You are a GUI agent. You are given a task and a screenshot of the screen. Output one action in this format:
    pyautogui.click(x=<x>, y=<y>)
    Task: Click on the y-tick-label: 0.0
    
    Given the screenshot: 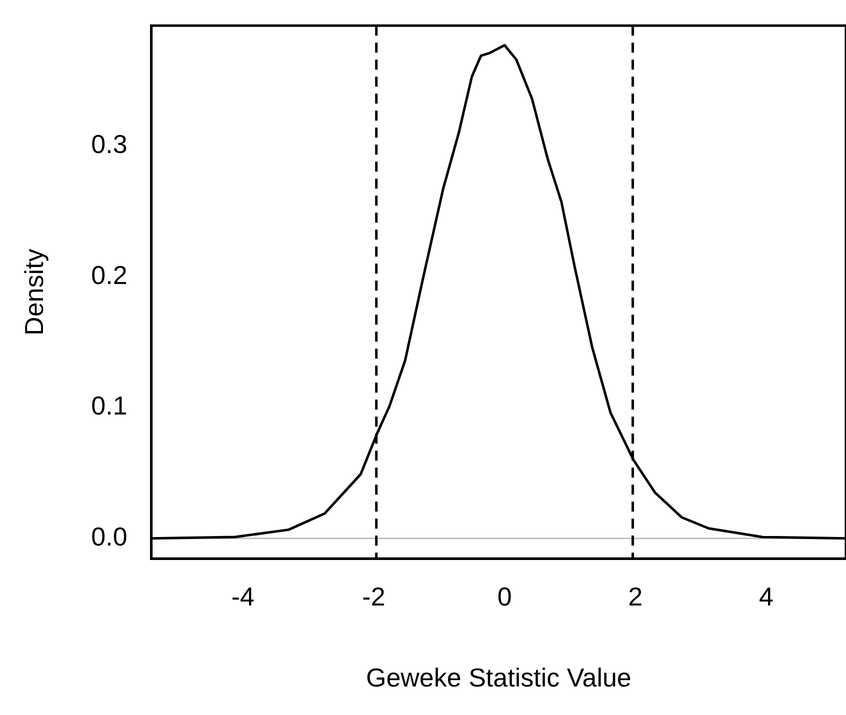 What is the action you would take?
    pyautogui.click(x=109, y=537)
    